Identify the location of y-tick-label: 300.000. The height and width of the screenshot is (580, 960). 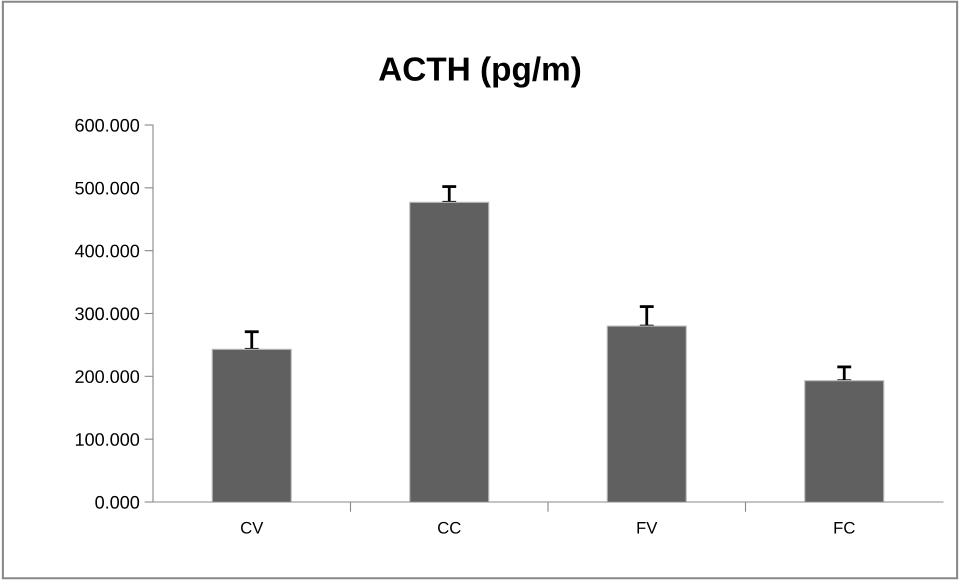
(107, 313).